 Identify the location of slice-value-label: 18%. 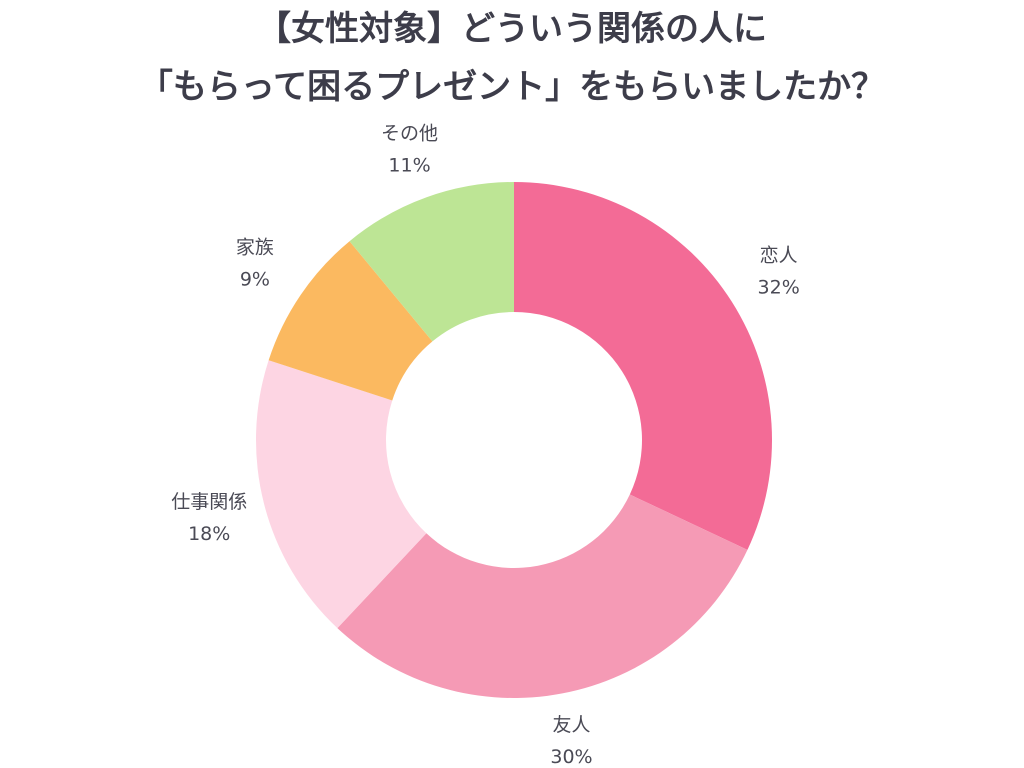
(209, 534).